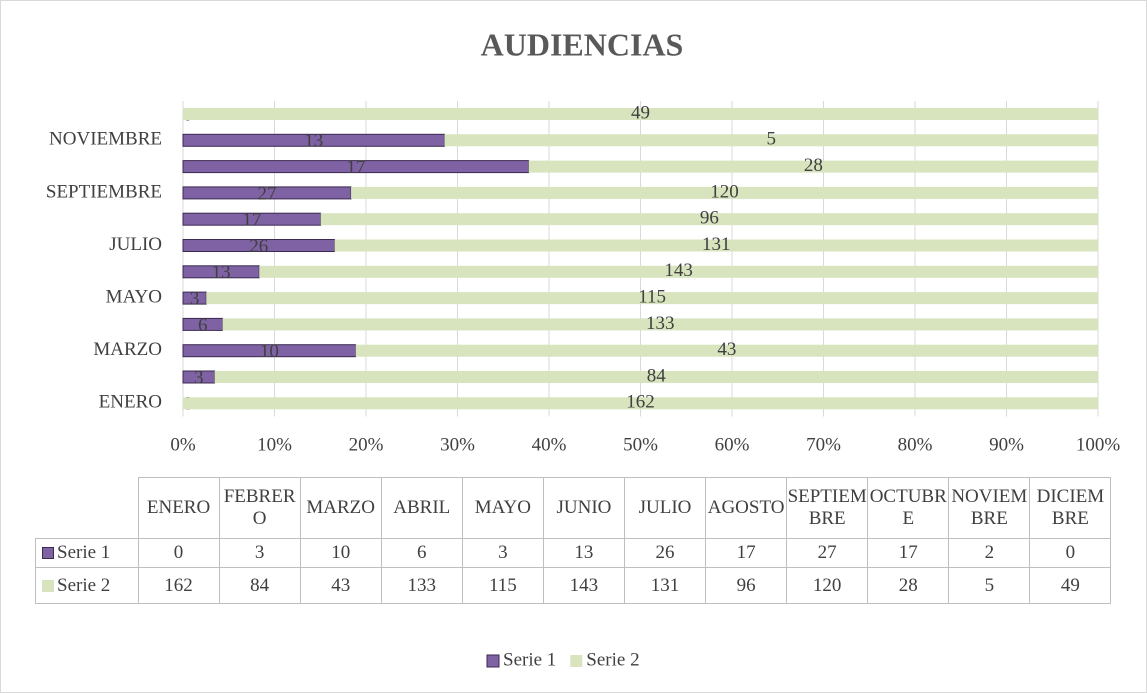  I want to click on data-label: 143, so click(678, 270).